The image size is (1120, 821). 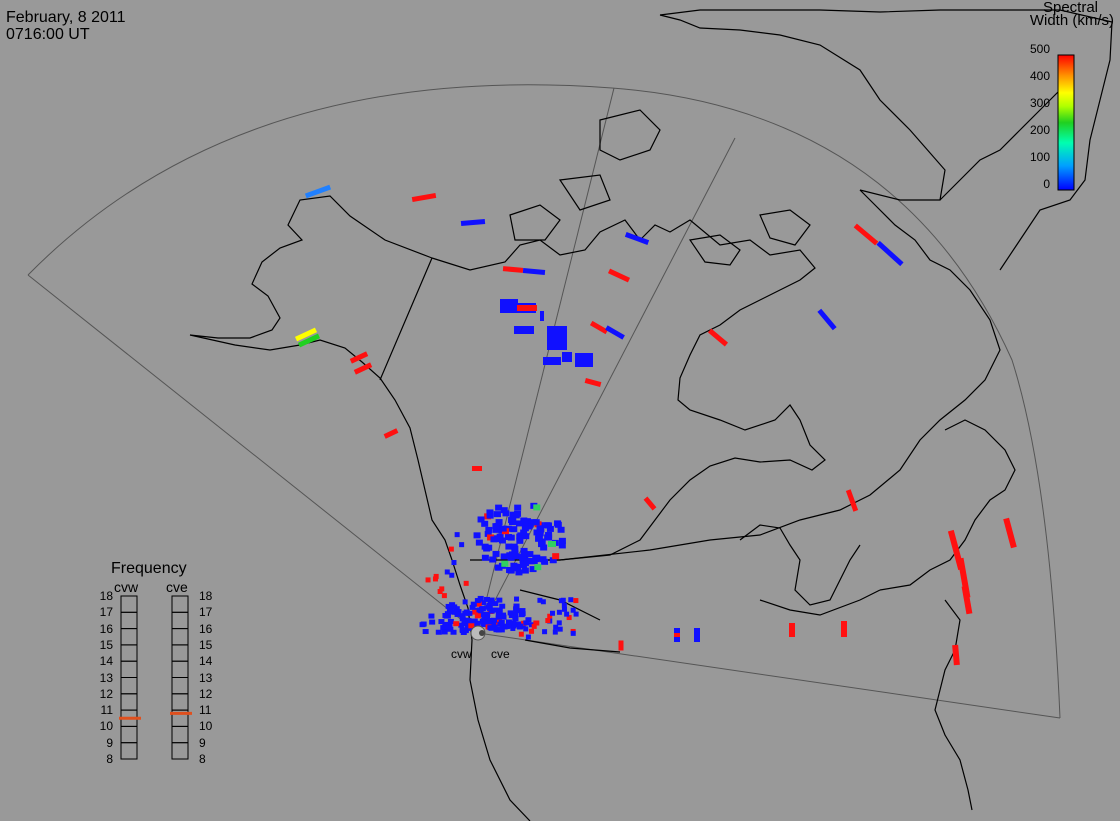 What do you see at coordinates (149, 568) in the screenshot?
I see `frequency-title: Frequency` at bounding box center [149, 568].